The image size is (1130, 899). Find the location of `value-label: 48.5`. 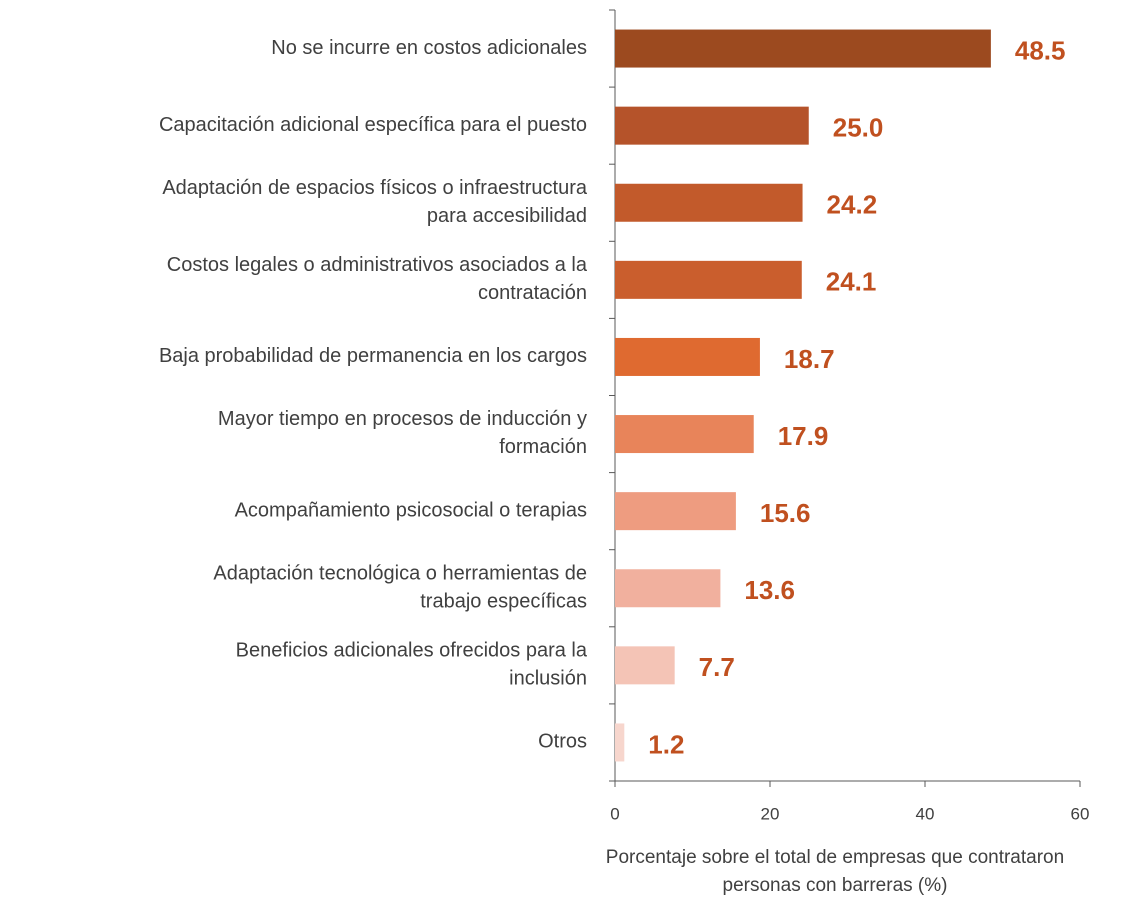

value-label: 48.5 is located at coordinates (1040, 50).